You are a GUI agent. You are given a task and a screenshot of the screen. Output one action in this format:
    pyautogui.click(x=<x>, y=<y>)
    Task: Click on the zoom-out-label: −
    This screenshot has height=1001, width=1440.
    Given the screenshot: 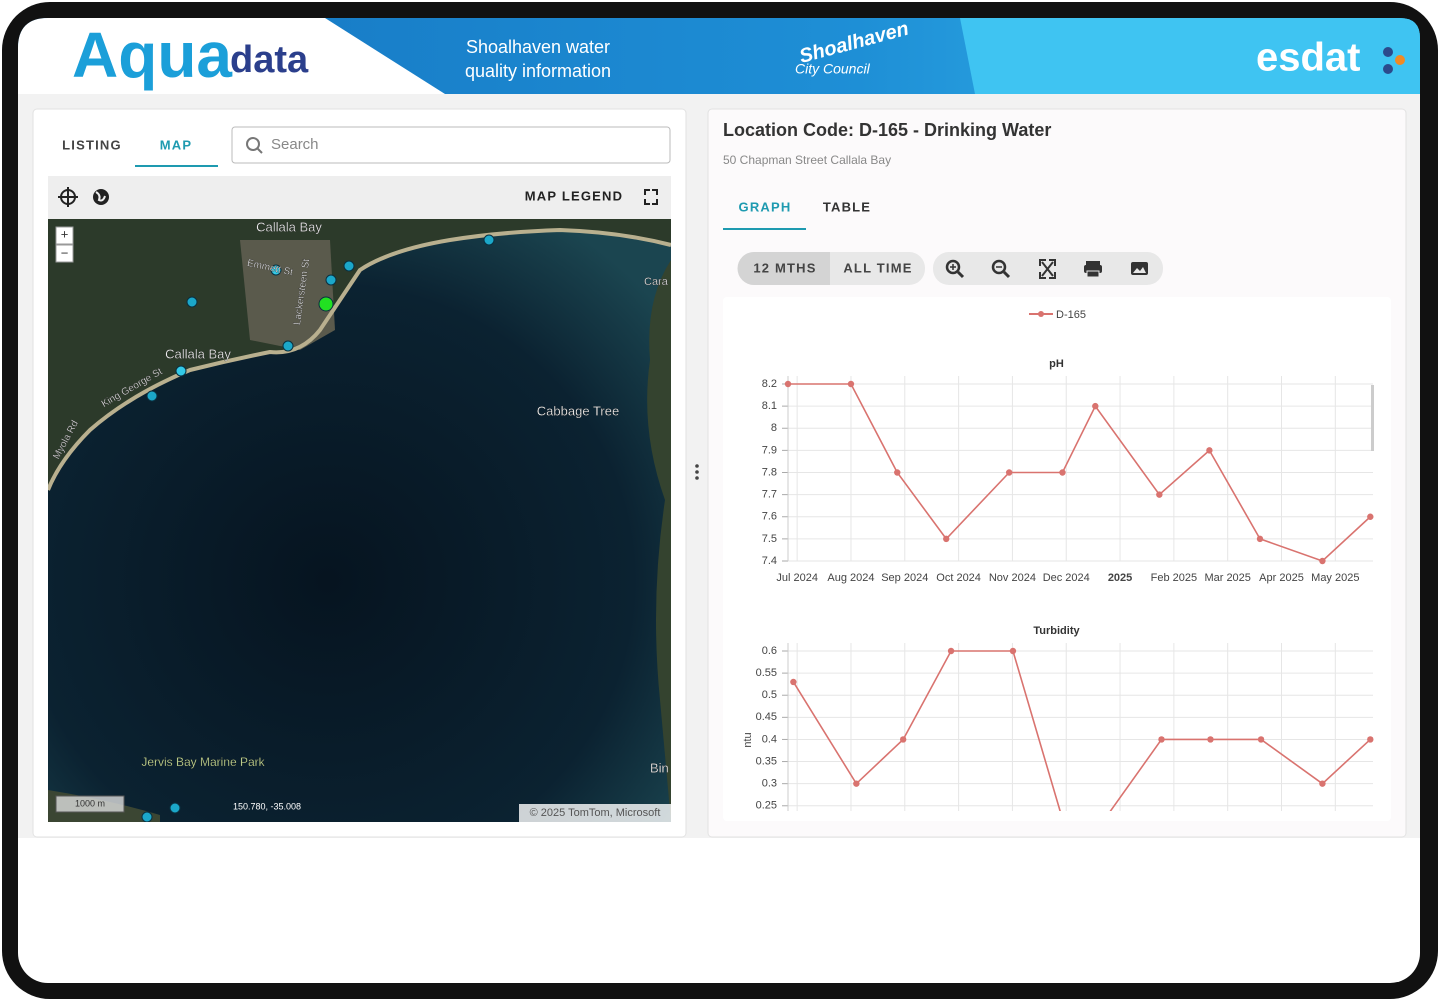 What is the action you would take?
    pyautogui.click(x=65, y=252)
    